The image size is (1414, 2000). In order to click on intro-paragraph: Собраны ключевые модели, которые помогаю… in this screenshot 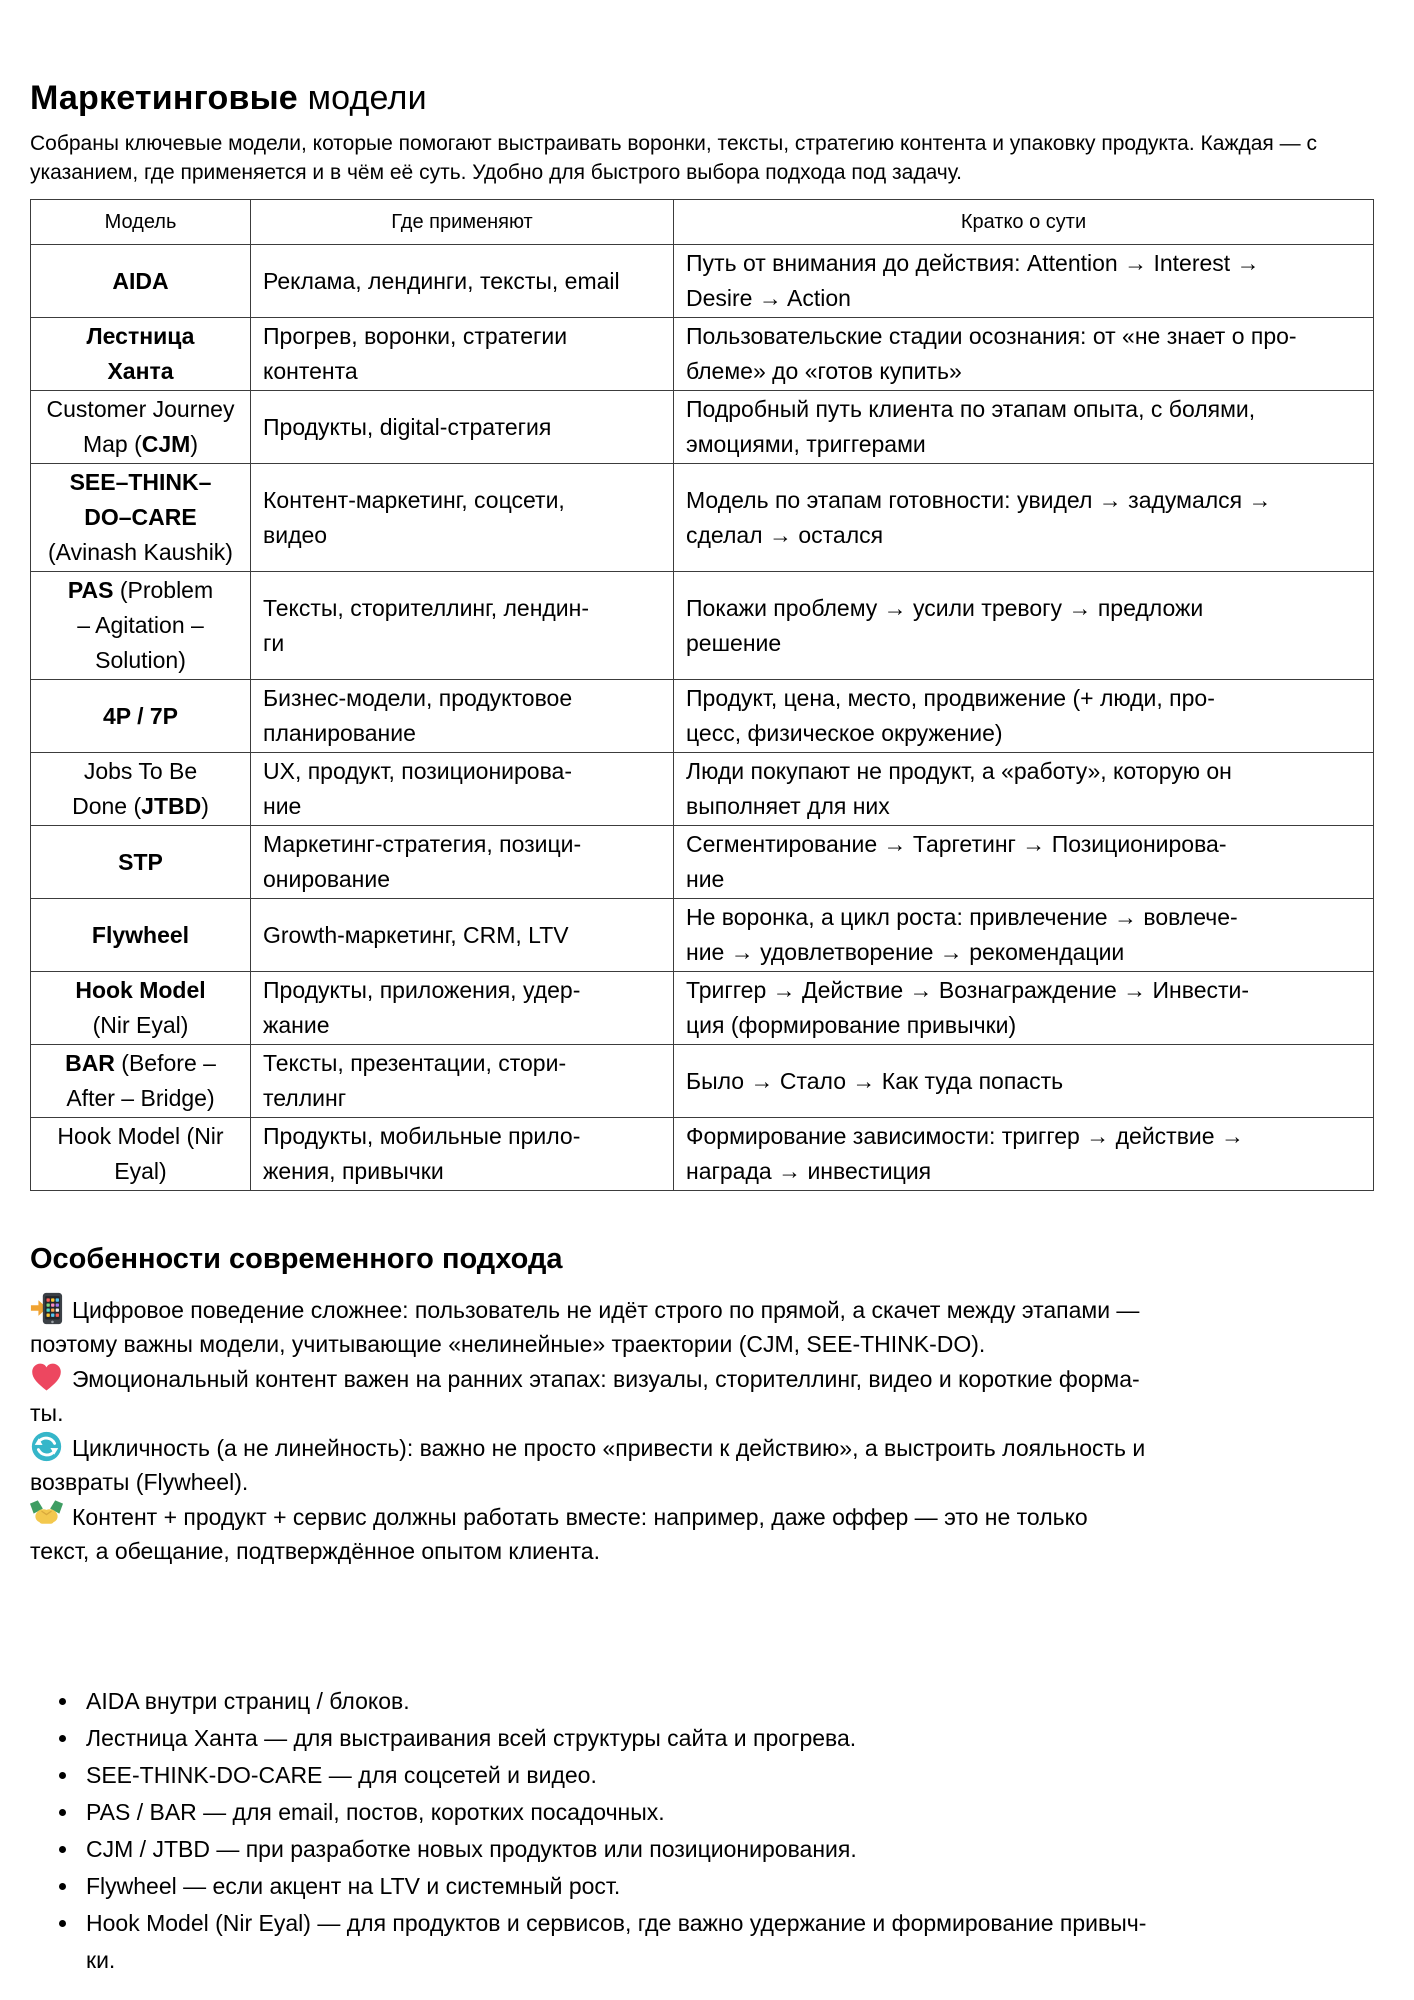, I will do `click(673, 158)`.